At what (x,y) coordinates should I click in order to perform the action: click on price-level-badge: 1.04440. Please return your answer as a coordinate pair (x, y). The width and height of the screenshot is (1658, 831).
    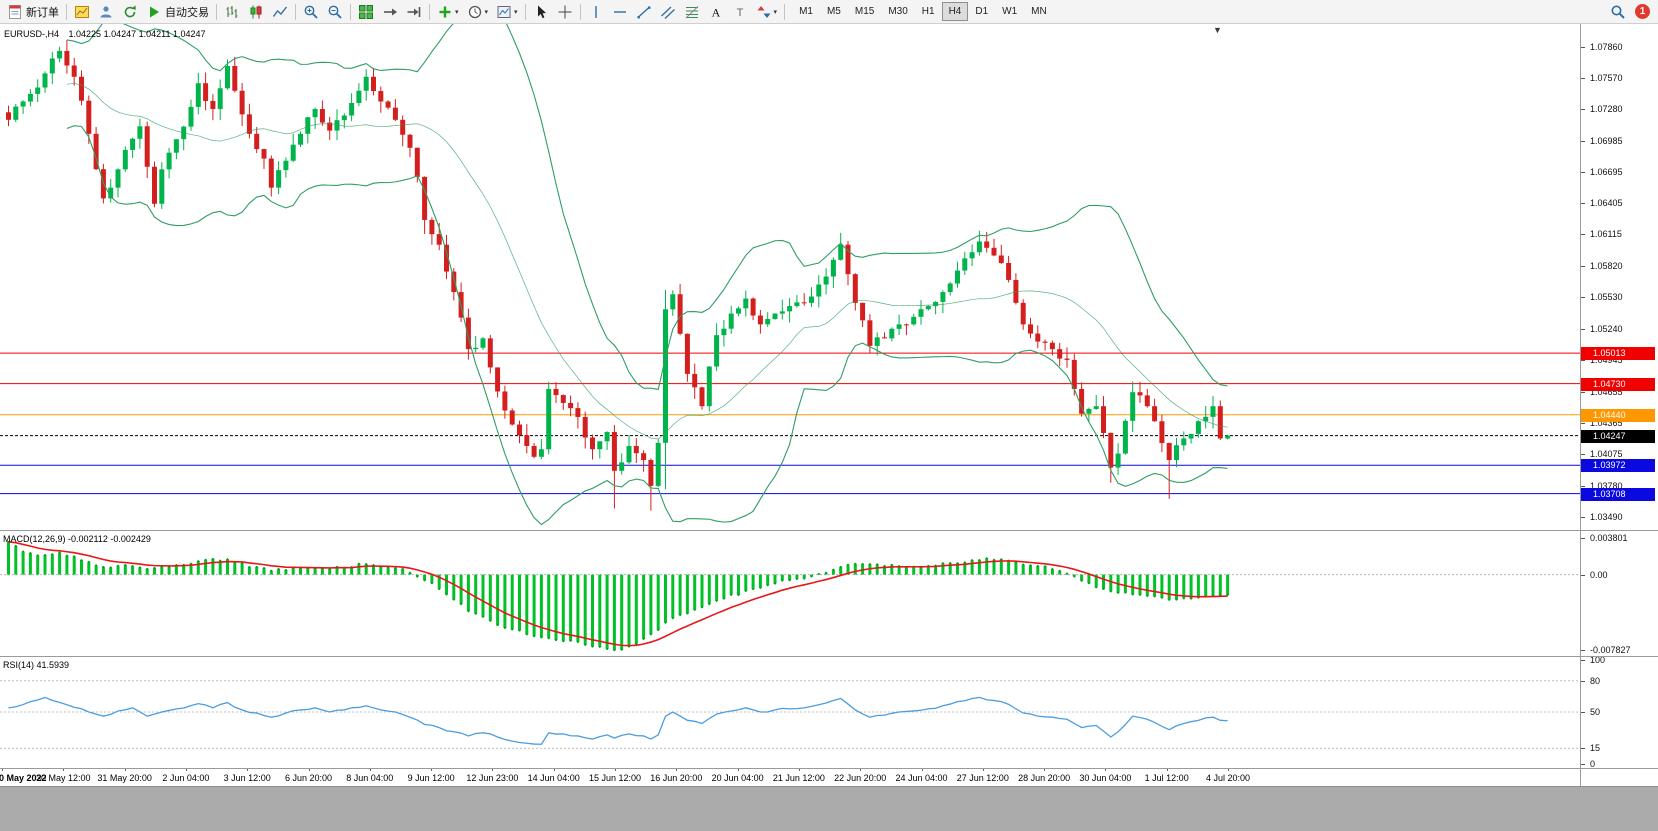
    Looking at the image, I should click on (1618, 415).